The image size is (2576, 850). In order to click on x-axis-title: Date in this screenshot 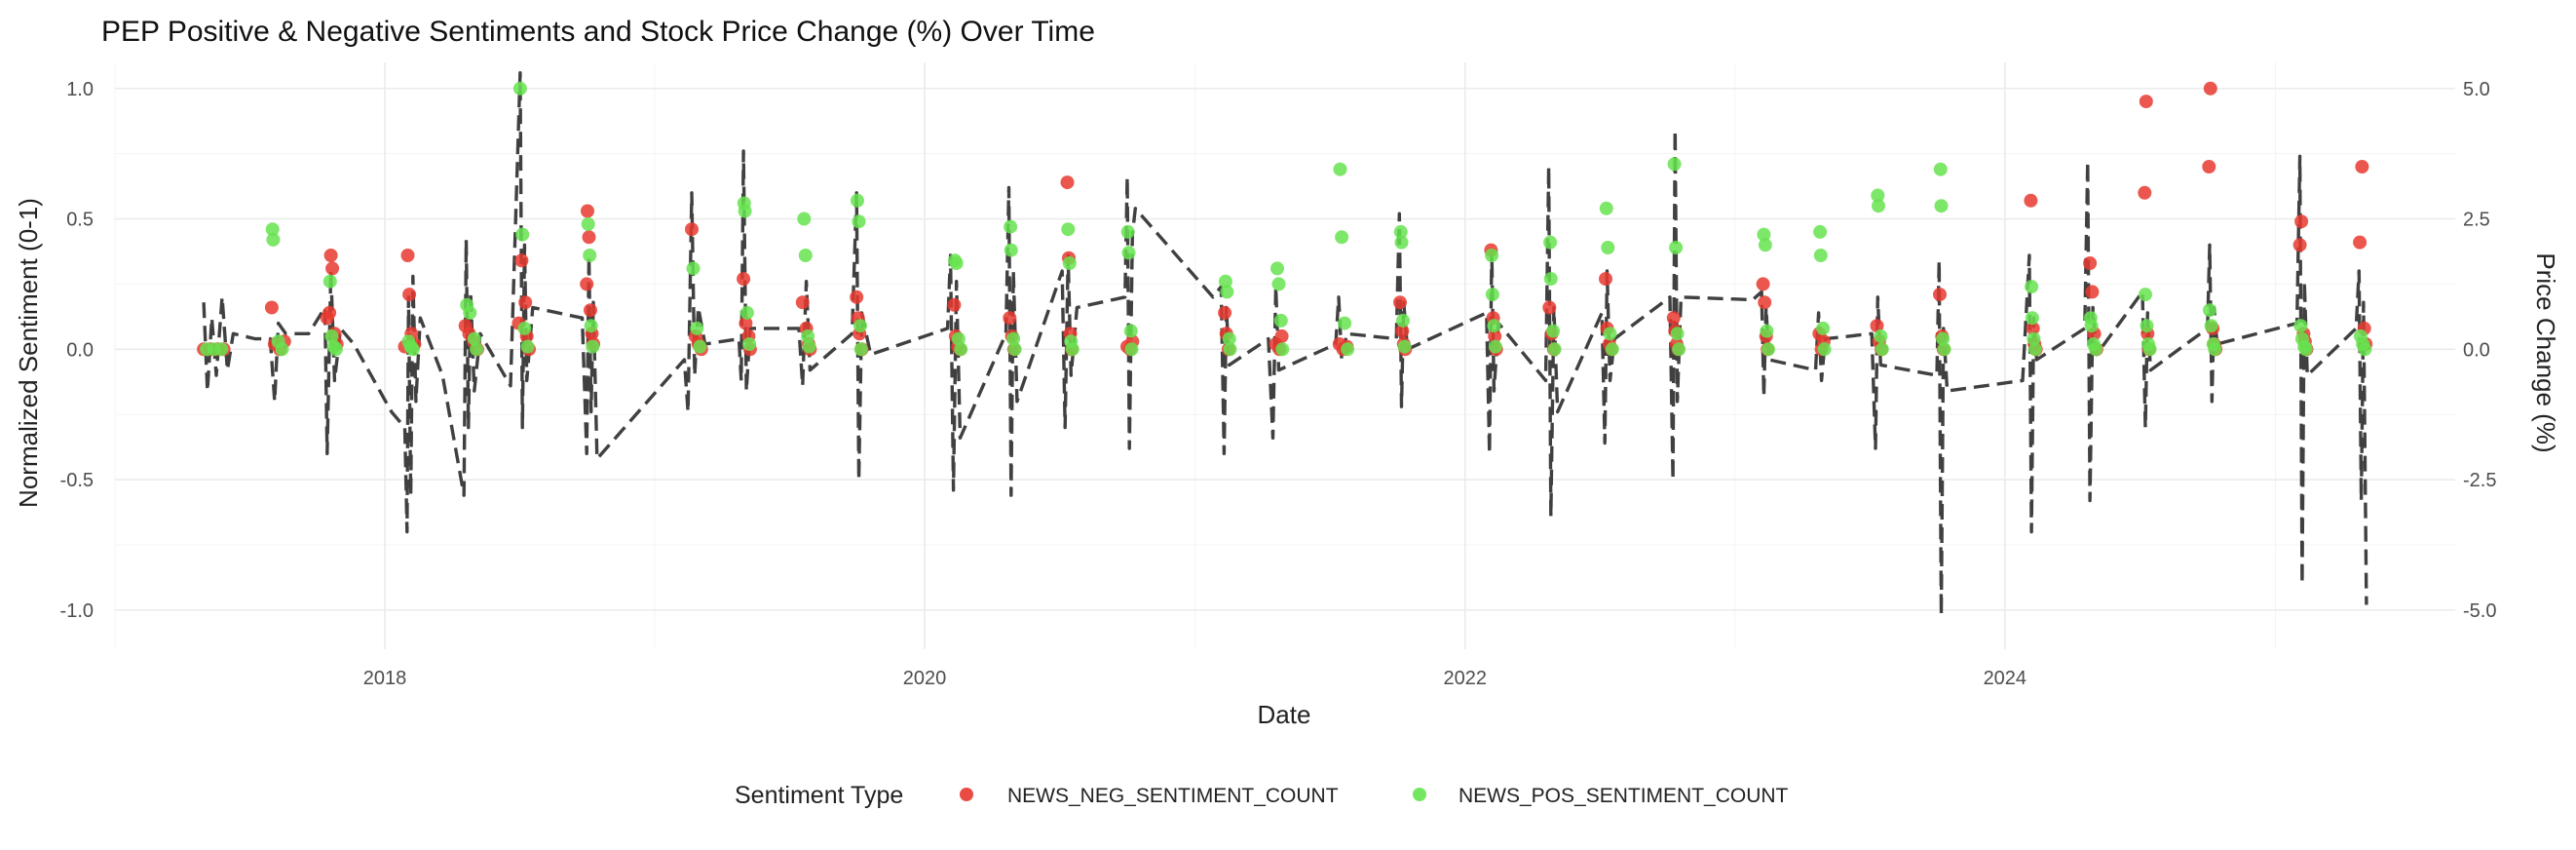, I will do `click(1284, 714)`.